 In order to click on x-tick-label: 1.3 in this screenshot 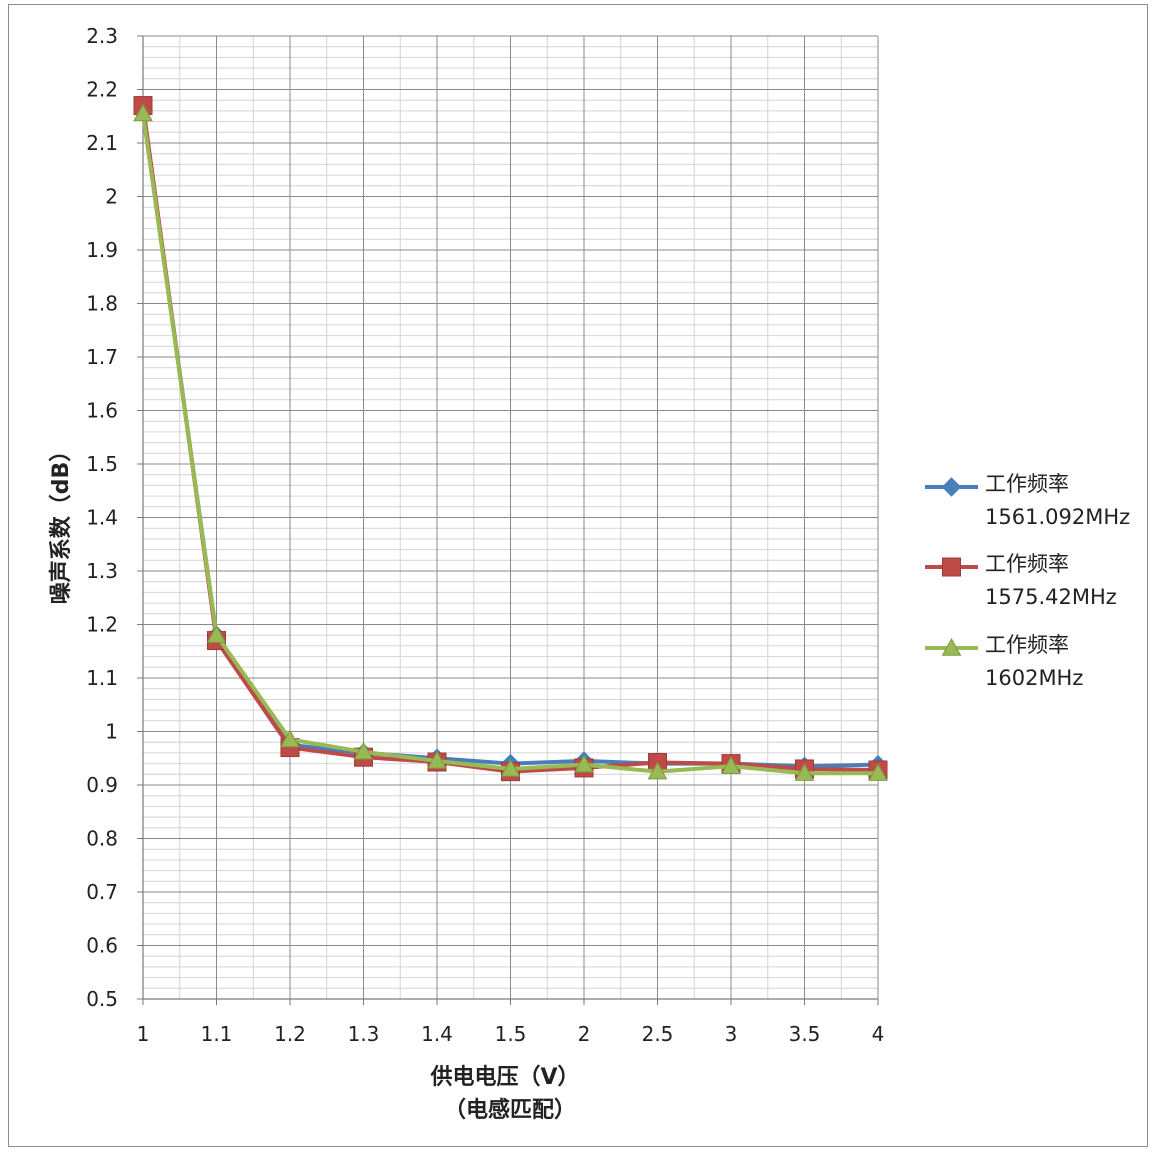, I will do `click(364, 1034)`.